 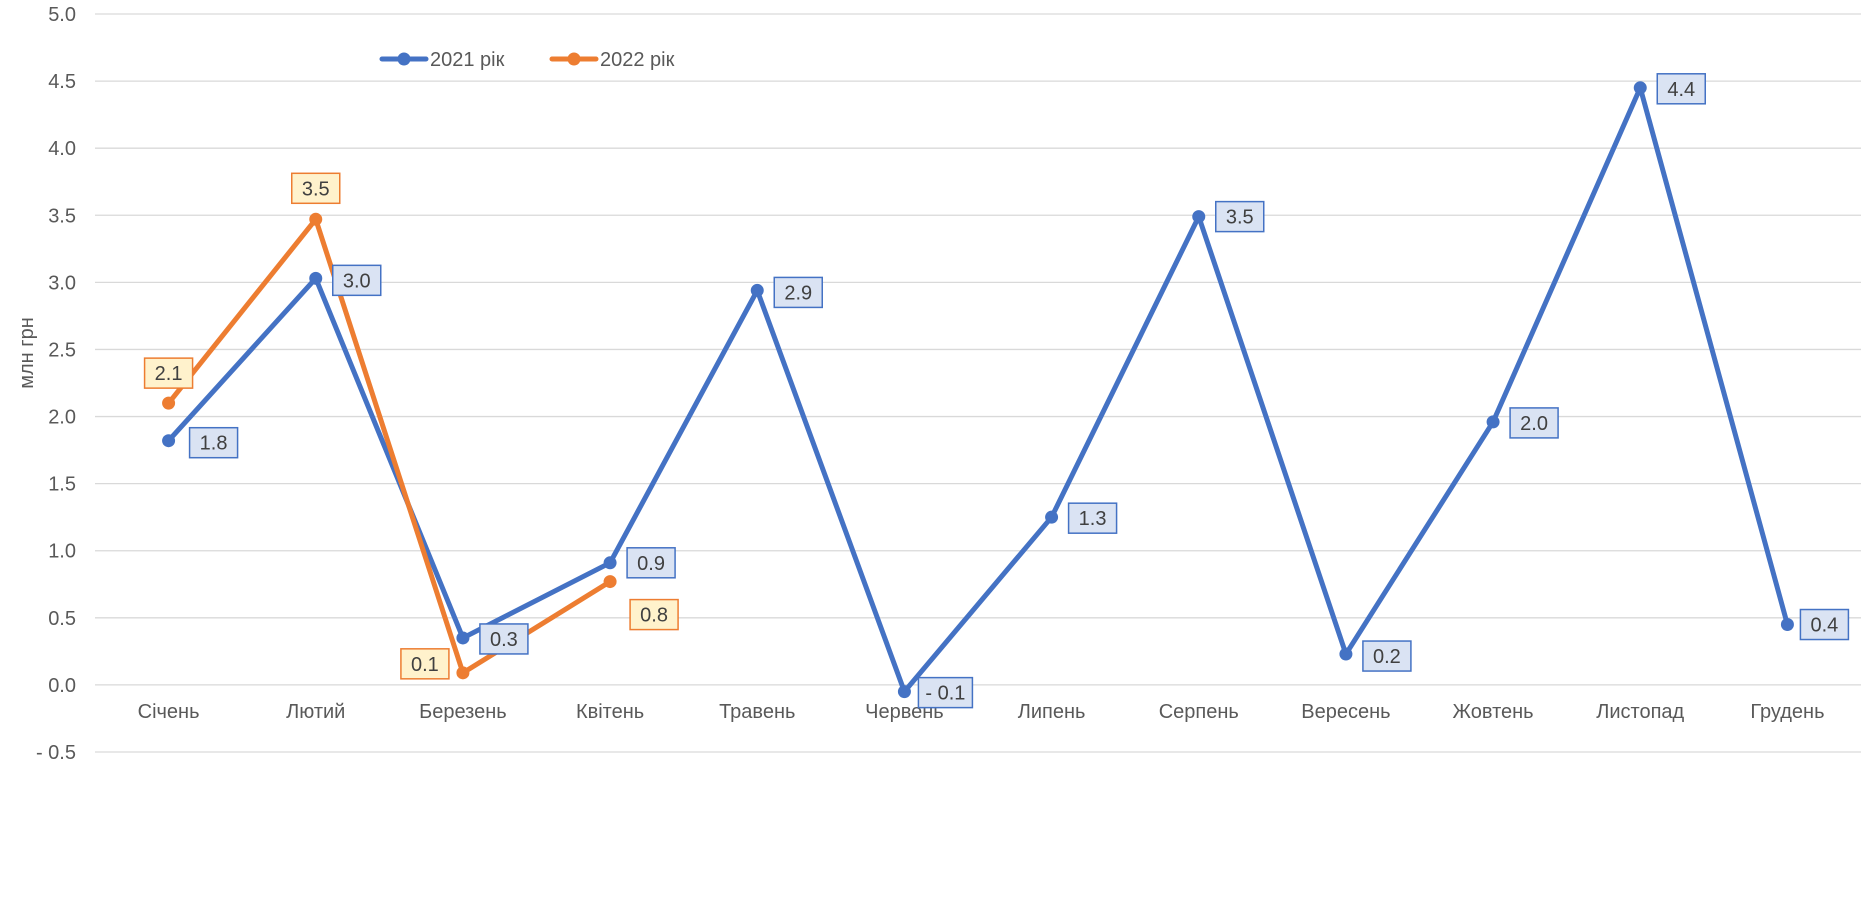 I want to click on x-tick-label: Лютий, so click(x=315, y=712).